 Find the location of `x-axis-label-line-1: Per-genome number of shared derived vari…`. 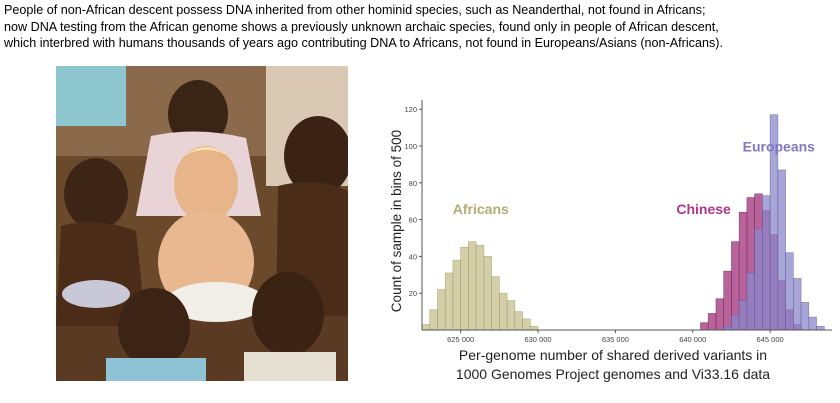

x-axis-label-line-1: Per-genome number of shared derived vari… is located at coordinates (613, 355).